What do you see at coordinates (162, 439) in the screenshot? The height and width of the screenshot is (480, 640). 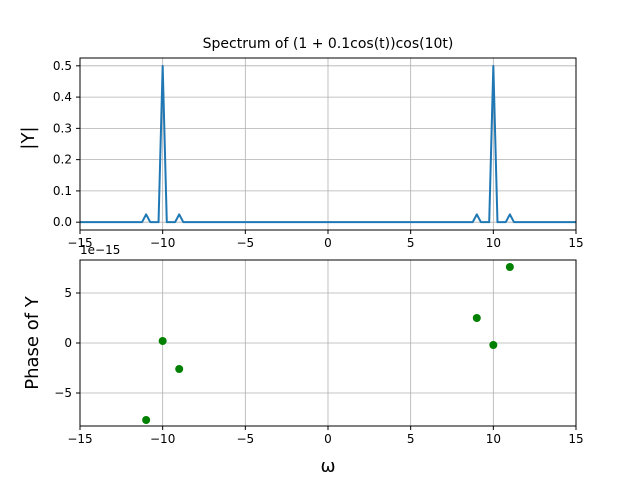 I see `bottom-x-tick-label: −10` at bounding box center [162, 439].